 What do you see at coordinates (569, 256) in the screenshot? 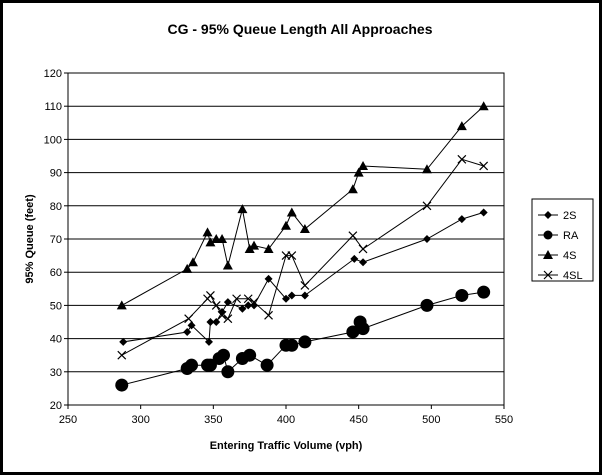
I see `legend-label: 4S` at bounding box center [569, 256].